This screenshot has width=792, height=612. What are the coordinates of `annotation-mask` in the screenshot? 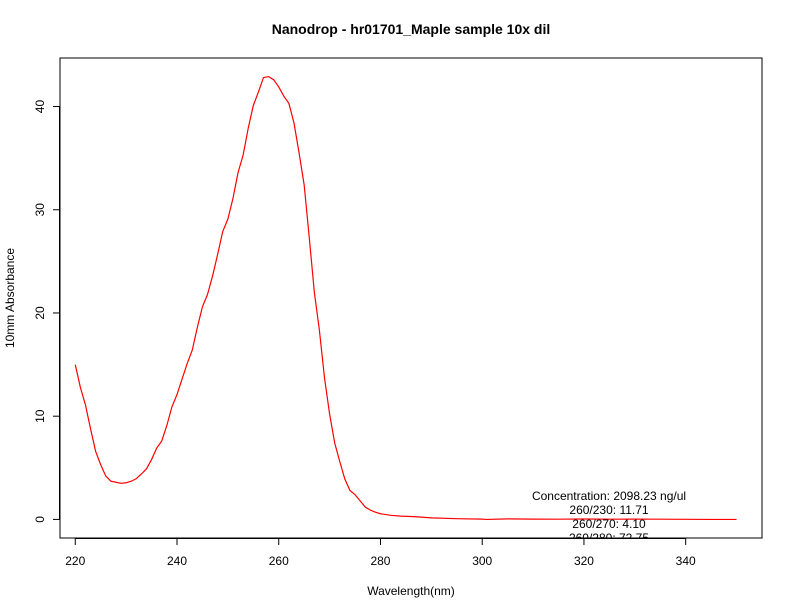 It's located at (396, 558).